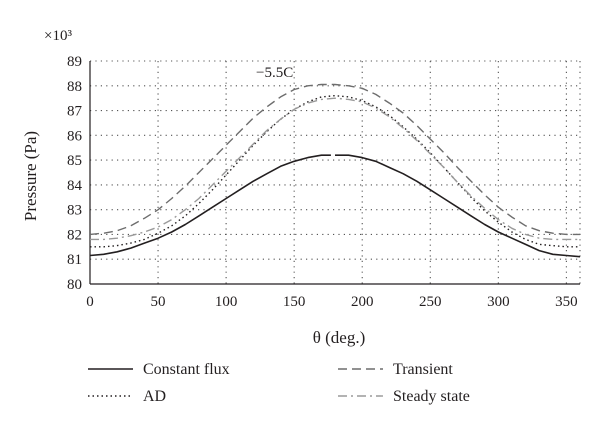 This screenshot has width=600, height=431. I want to click on y-axis-multiplier: ×10³, so click(58, 36).